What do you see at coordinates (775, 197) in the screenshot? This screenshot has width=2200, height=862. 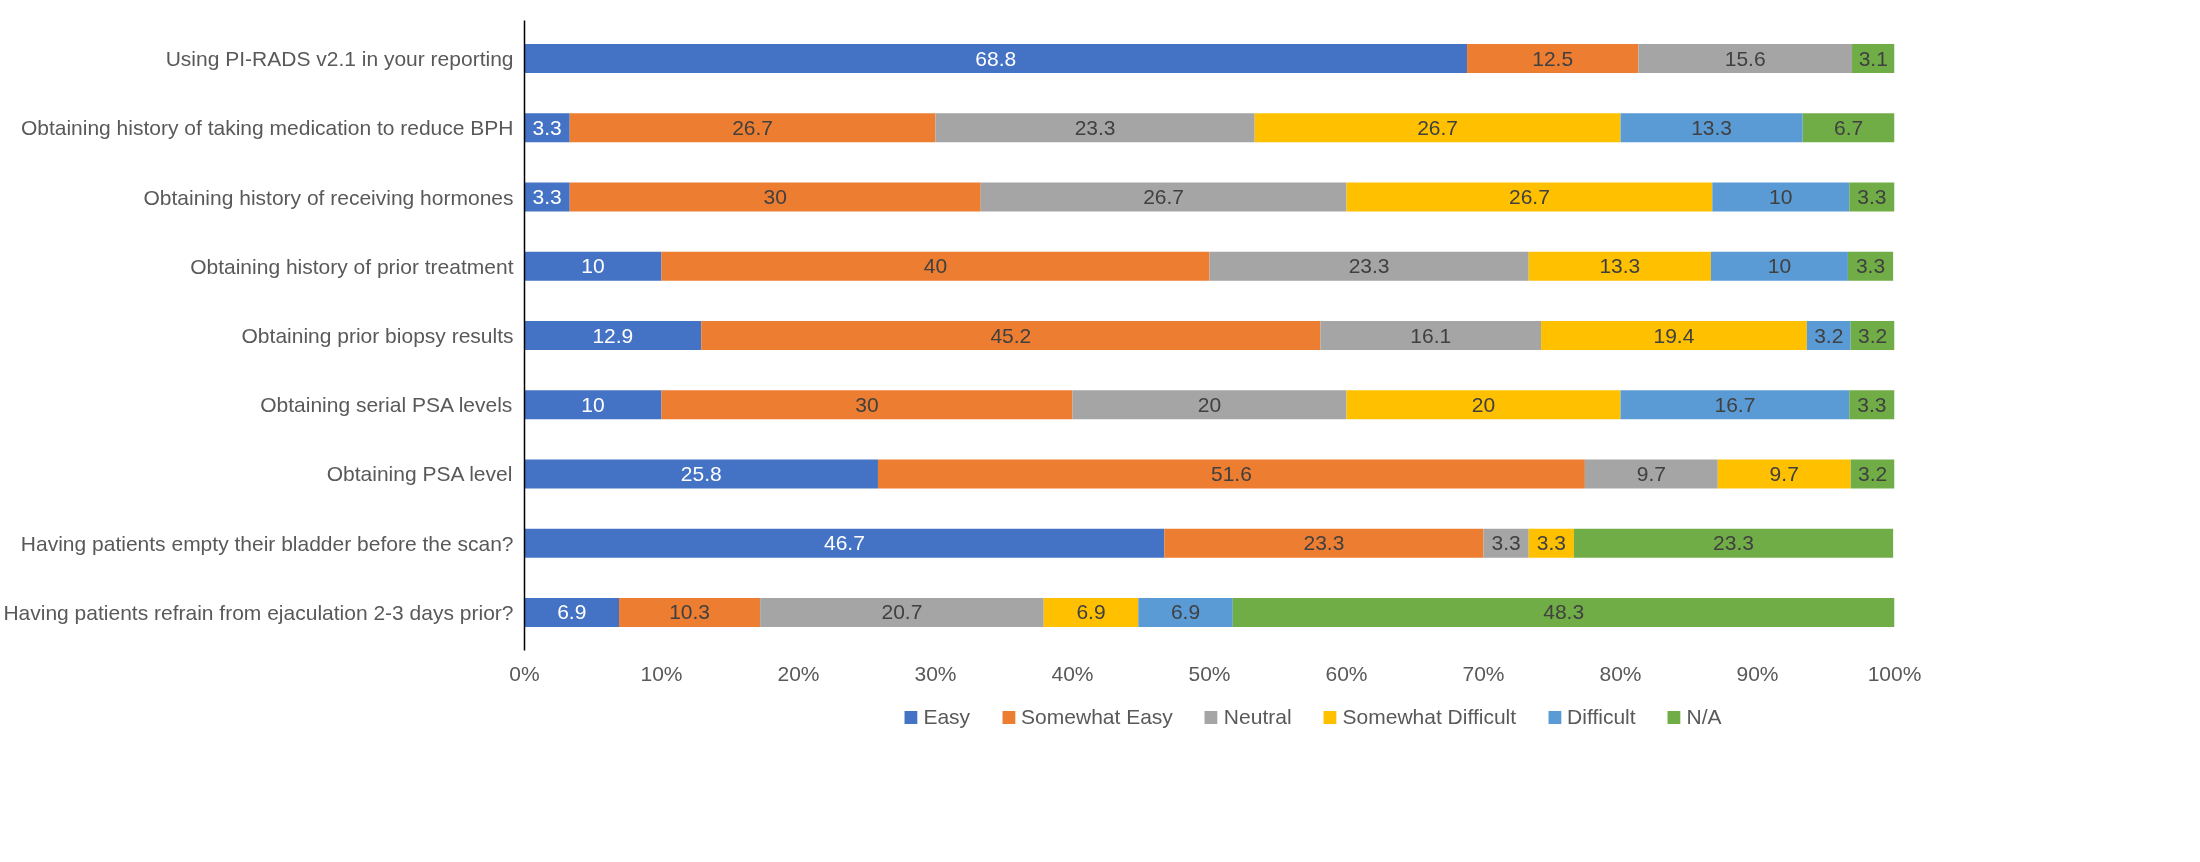 I see `data-label: 30` at bounding box center [775, 197].